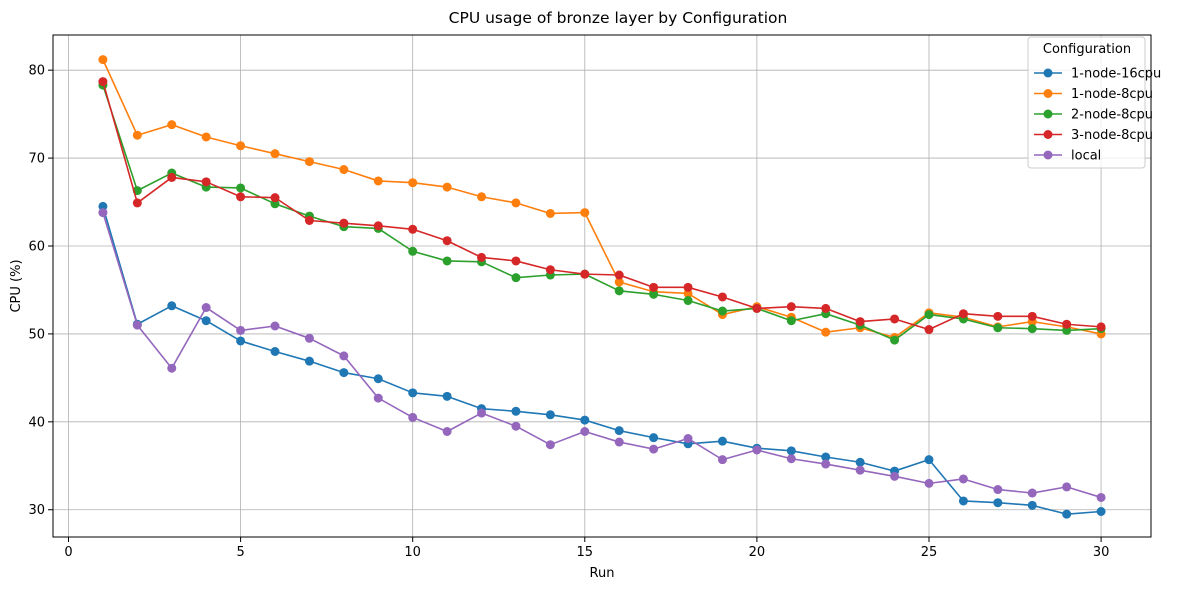 This screenshot has height=590, width=1189. What do you see at coordinates (36, 510) in the screenshot?
I see `y-tick-label: 30` at bounding box center [36, 510].